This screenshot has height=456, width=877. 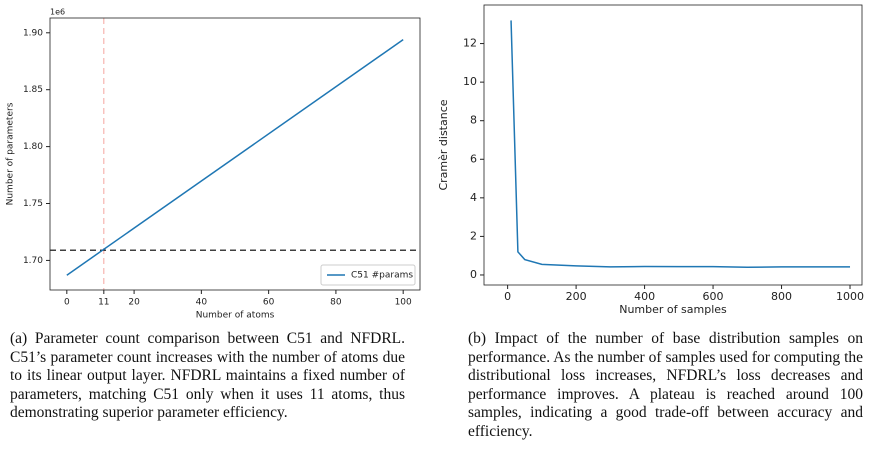 I want to click on y-axis-label: Number of parameters, so click(x=11, y=153).